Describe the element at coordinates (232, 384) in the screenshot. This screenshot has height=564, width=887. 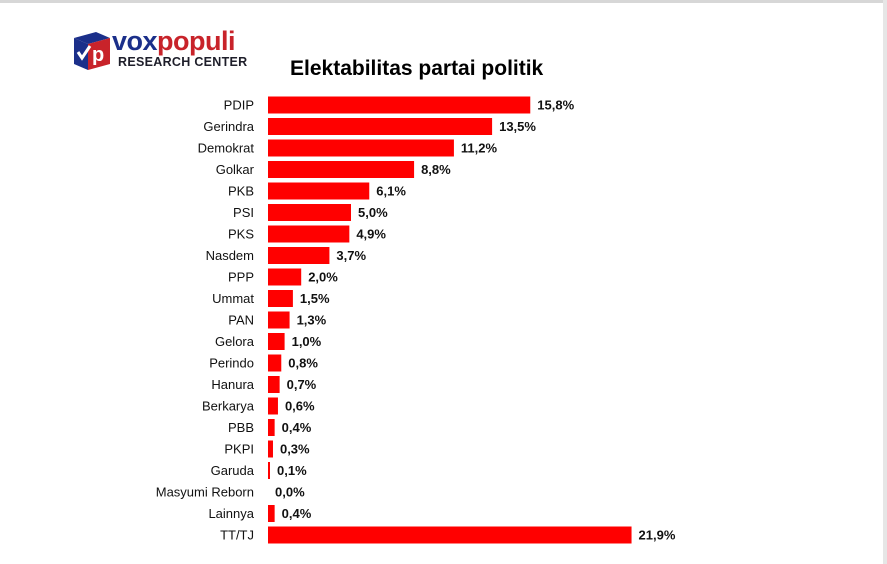
I see `category-label: Hanura` at that location.